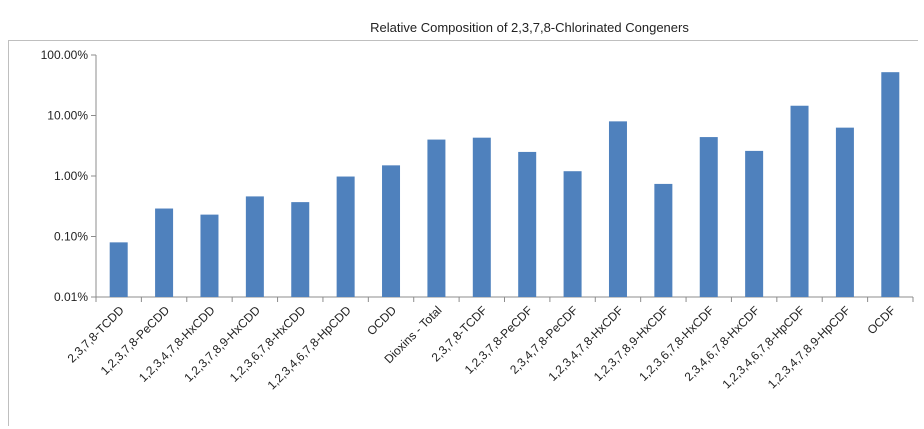 The width and height of the screenshot is (924, 429). I want to click on x-tick-label: OCDD, so click(381, 320).